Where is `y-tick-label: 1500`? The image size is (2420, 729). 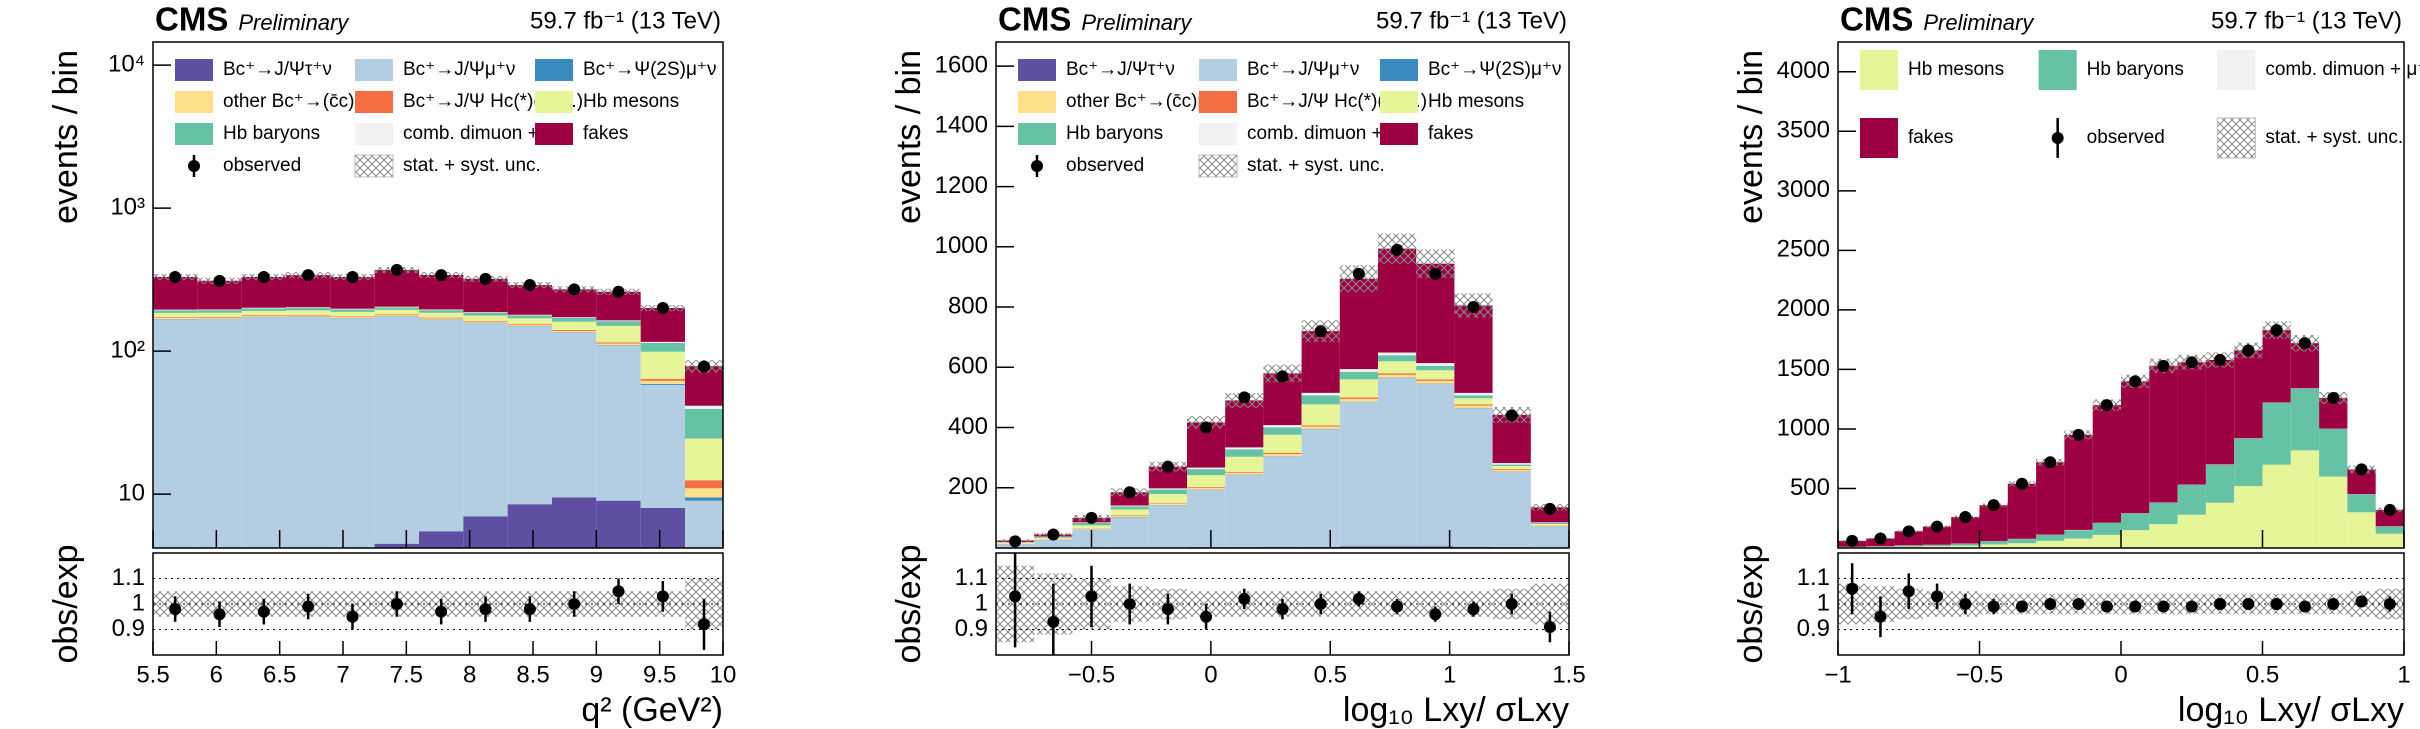
y-tick-label: 1500 is located at coordinates (1803, 368).